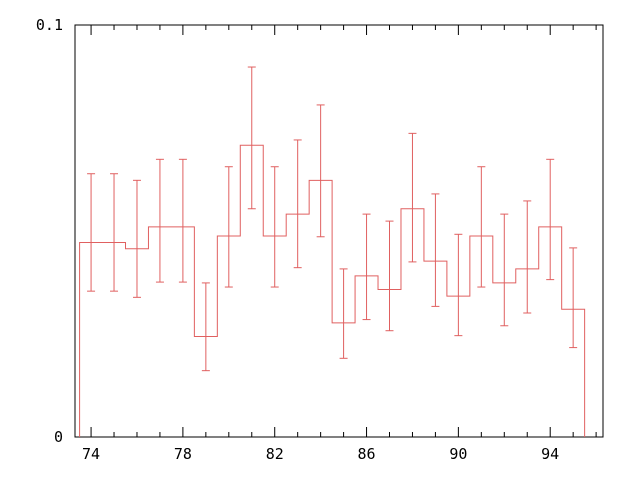 The height and width of the screenshot is (480, 640). I want to click on y-tick-label: 0, so click(58, 437).